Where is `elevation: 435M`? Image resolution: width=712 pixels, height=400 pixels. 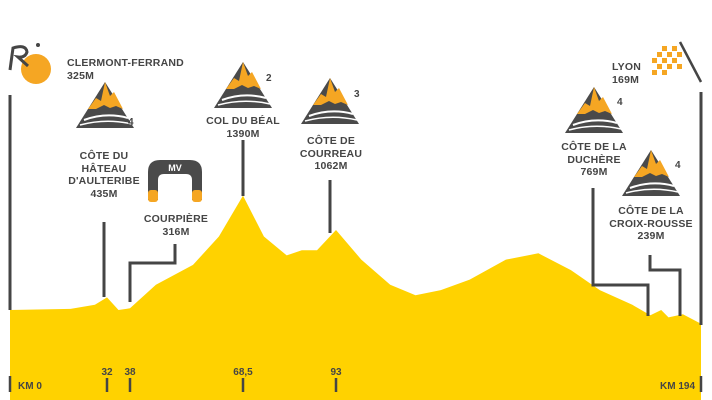 elevation: 435M is located at coordinates (104, 193).